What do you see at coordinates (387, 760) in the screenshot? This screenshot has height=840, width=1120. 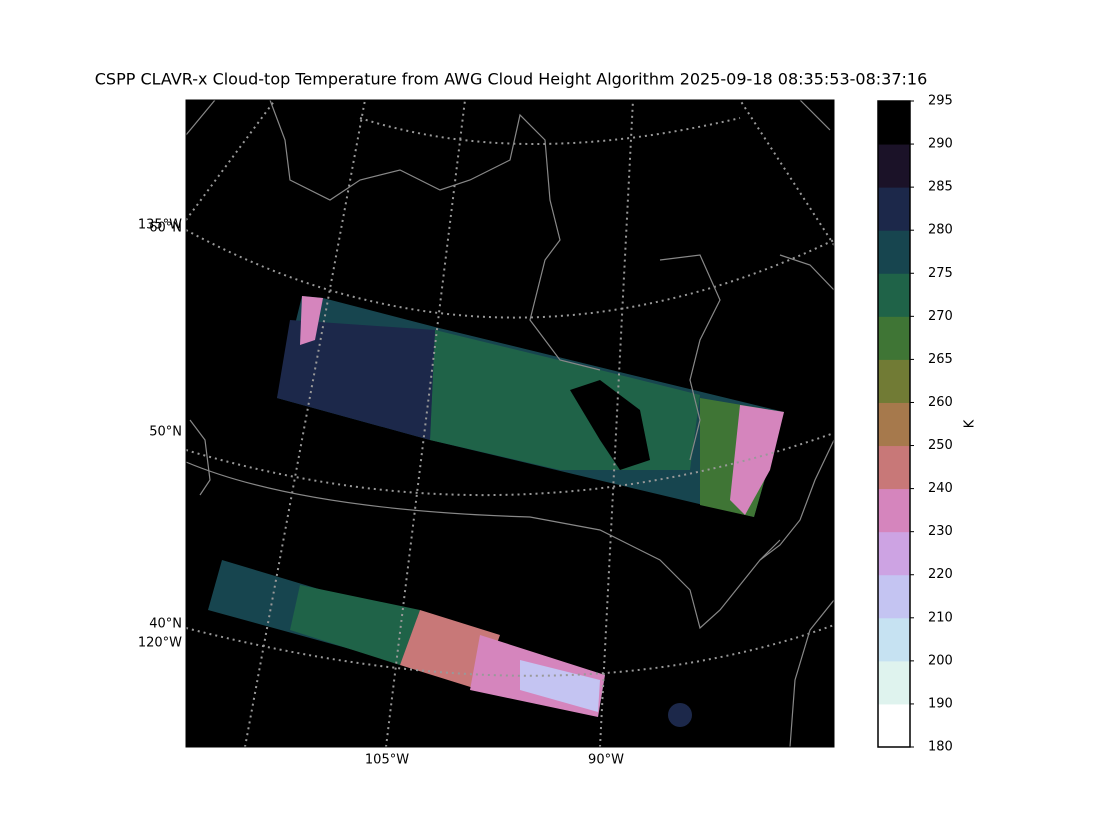 I see `lon-label: 105°W` at bounding box center [387, 760].